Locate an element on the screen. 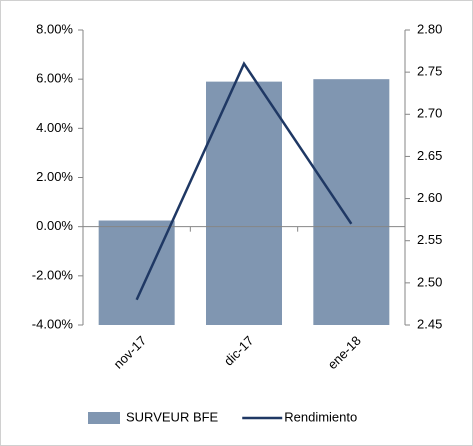  legend-label: SURVEUR BFE is located at coordinates (172, 416).